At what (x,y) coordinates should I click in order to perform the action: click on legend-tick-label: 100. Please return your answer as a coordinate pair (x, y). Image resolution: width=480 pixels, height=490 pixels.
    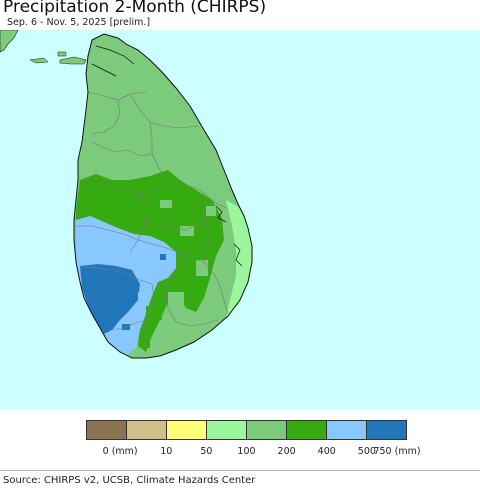
    Looking at the image, I should click on (246, 451).